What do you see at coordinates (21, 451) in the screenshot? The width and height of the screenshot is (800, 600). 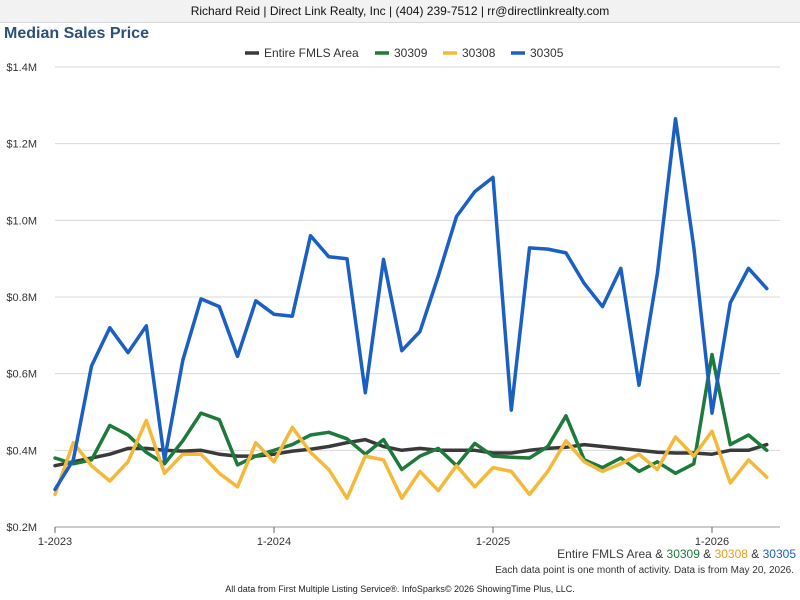 I see `y-tick-label: $0.4M` at bounding box center [21, 451].